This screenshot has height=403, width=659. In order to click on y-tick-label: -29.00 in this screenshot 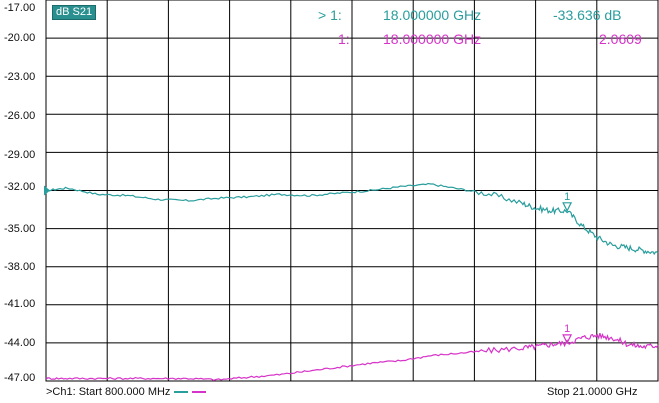, I will do `click(20, 155)`.